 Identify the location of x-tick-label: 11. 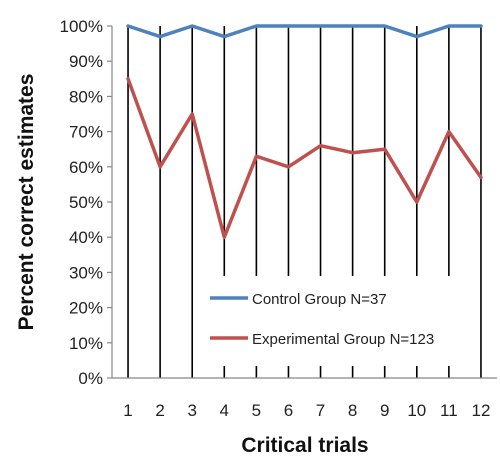
(449, 410).